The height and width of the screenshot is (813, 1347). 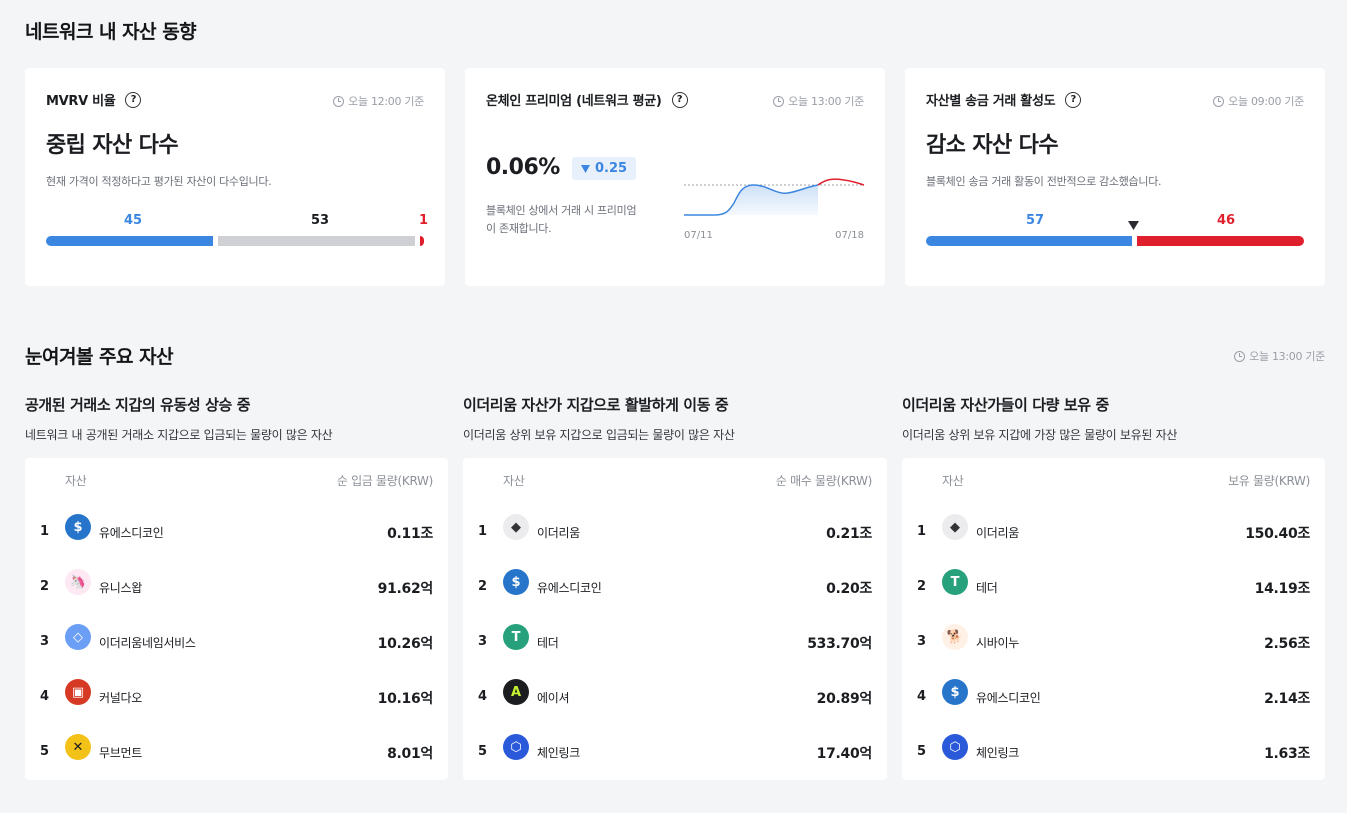 What do you see at coordinates (99, 357) in the screenshot?
I see `section-title-key-assets: 눈여겨볼 주요 자산` at bounding box center [99, 357].